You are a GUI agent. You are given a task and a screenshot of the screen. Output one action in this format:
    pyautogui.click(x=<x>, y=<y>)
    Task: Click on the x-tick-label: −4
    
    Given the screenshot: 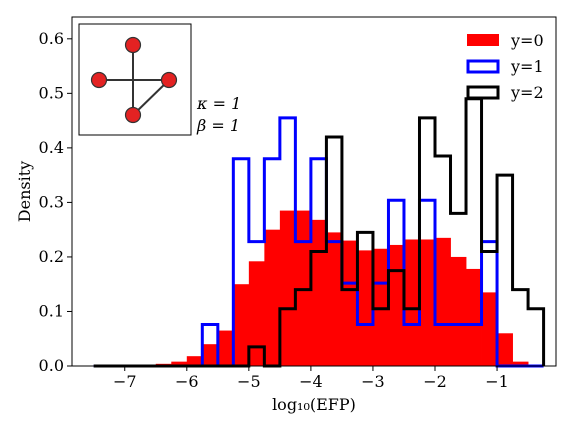 What is the action you would take?
    pyautogui.click(x=311, y=381)
    